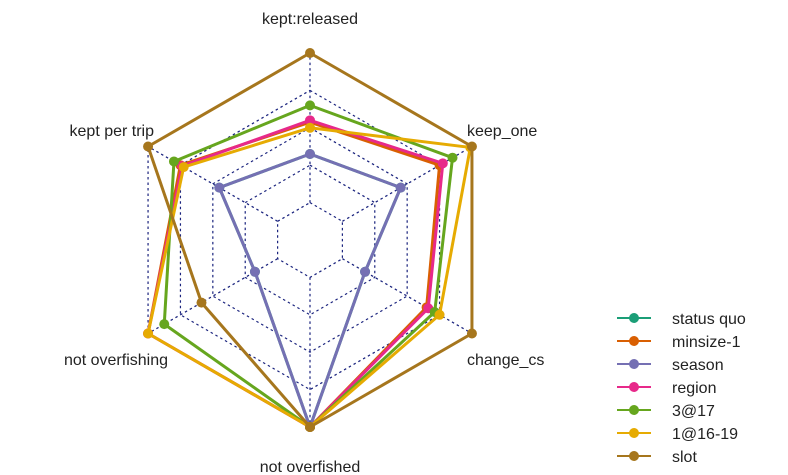  What do you see at coordinates (670, 365) in the screenshot?
I see `legend-item-2: season` at bounding box center [670, 365].